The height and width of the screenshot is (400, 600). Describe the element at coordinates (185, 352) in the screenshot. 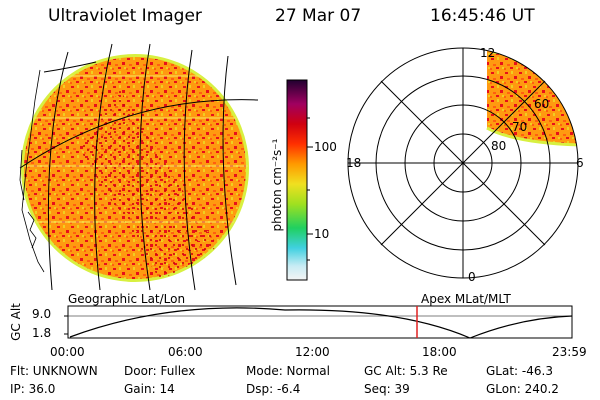

I see `orbit-xtick-0600: 06:00` at that location.